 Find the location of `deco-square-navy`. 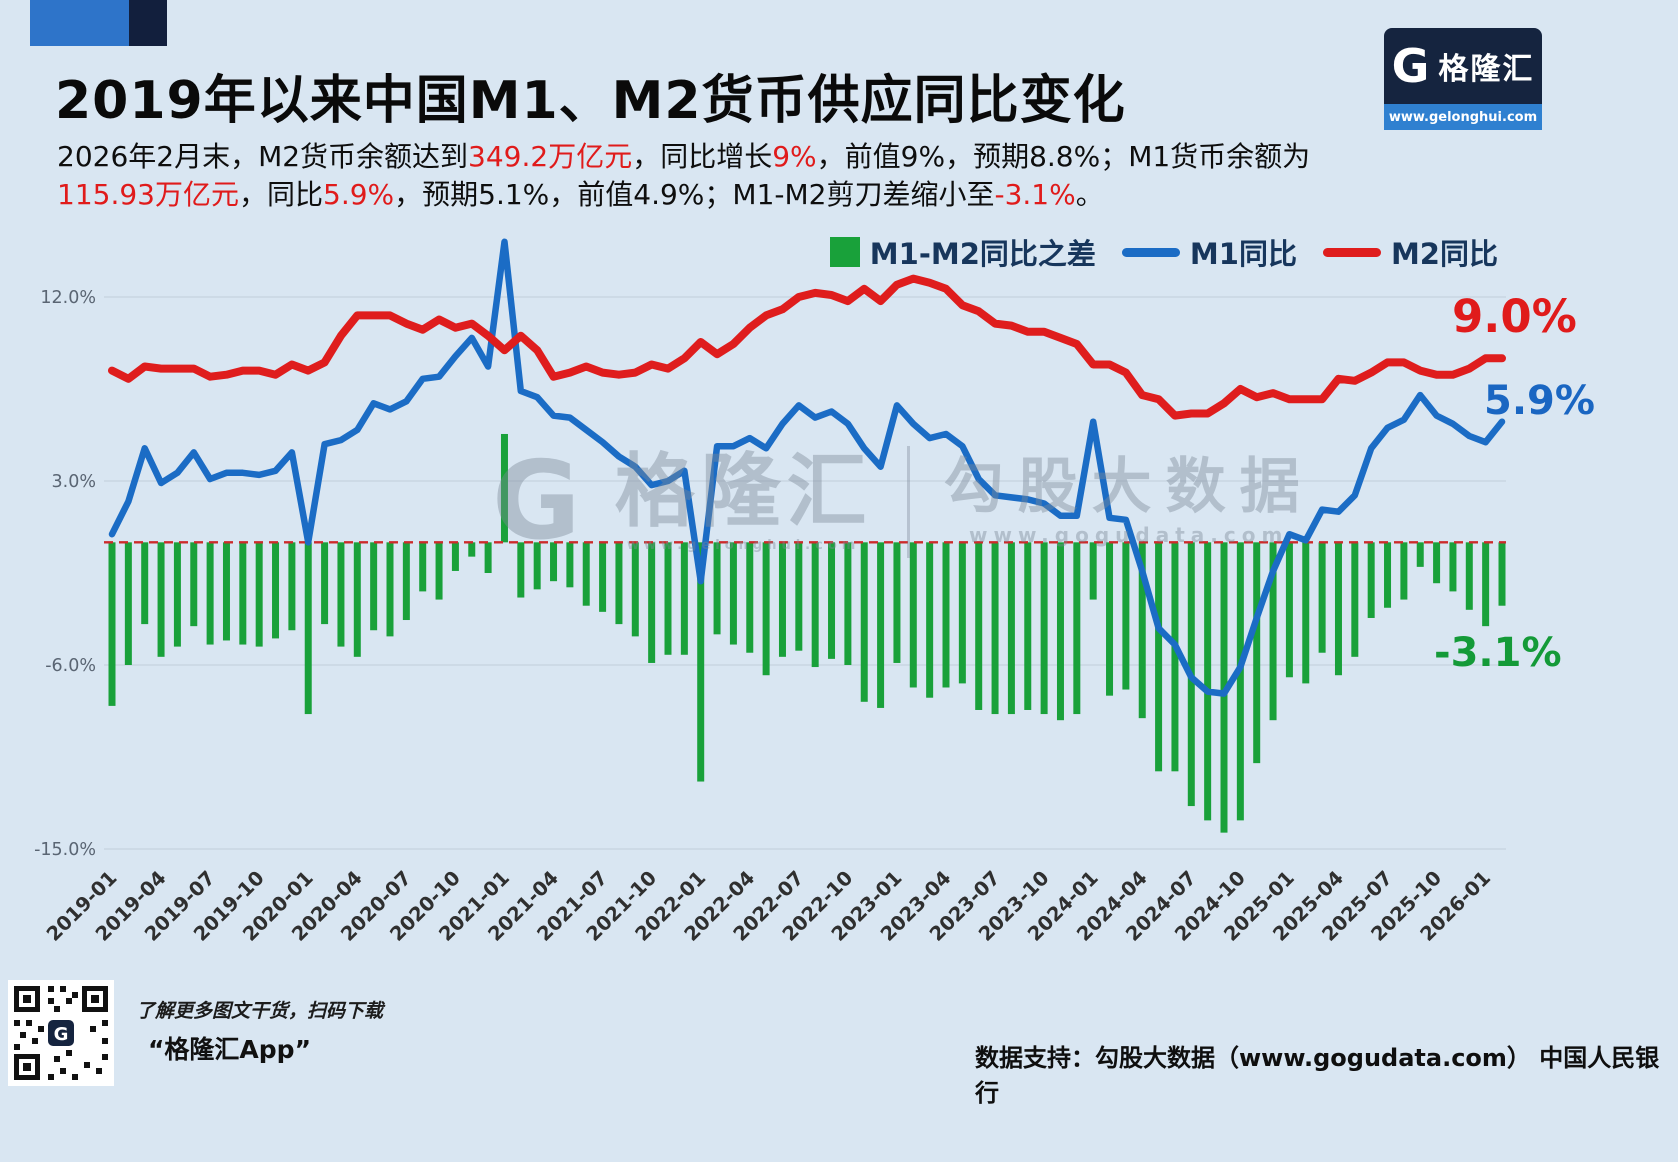

deco-square-navy is located at coordinates (148, 23).